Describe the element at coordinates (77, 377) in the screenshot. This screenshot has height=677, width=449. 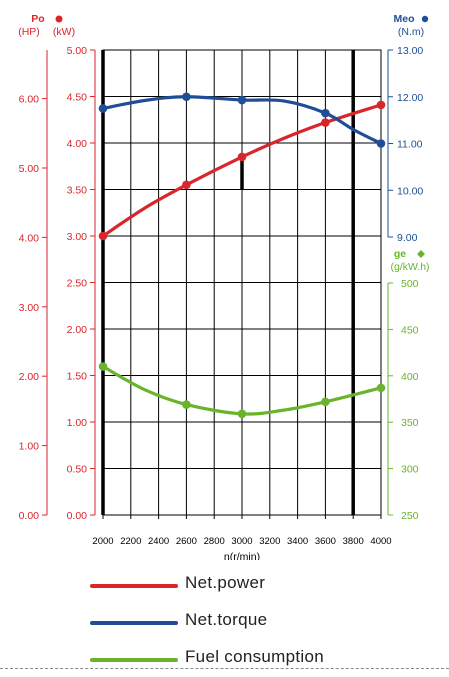
I see `tick-label-kw: 1.50` at that location.